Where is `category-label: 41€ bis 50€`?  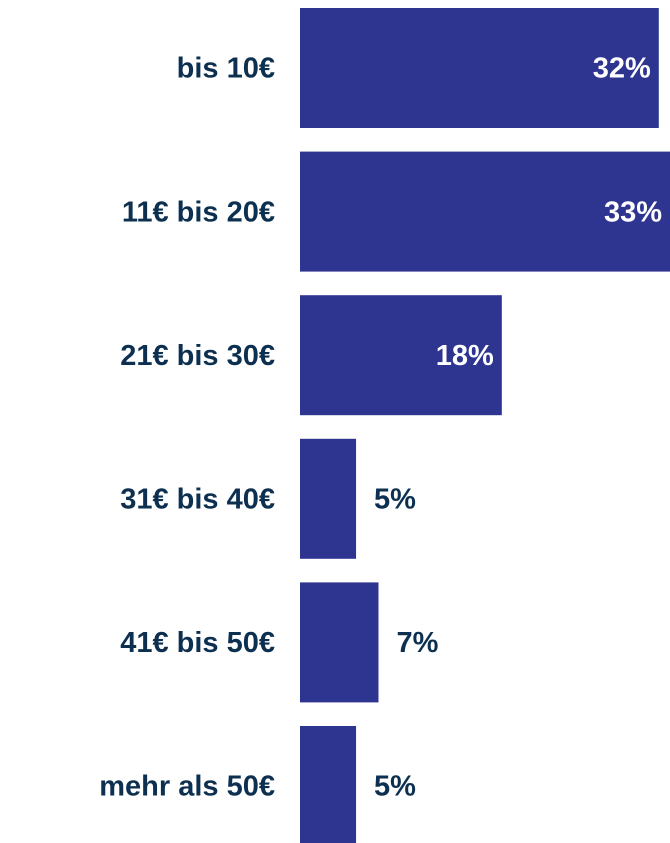
category-label: 41€ bis 50€ is located at coordinates (197, 643).